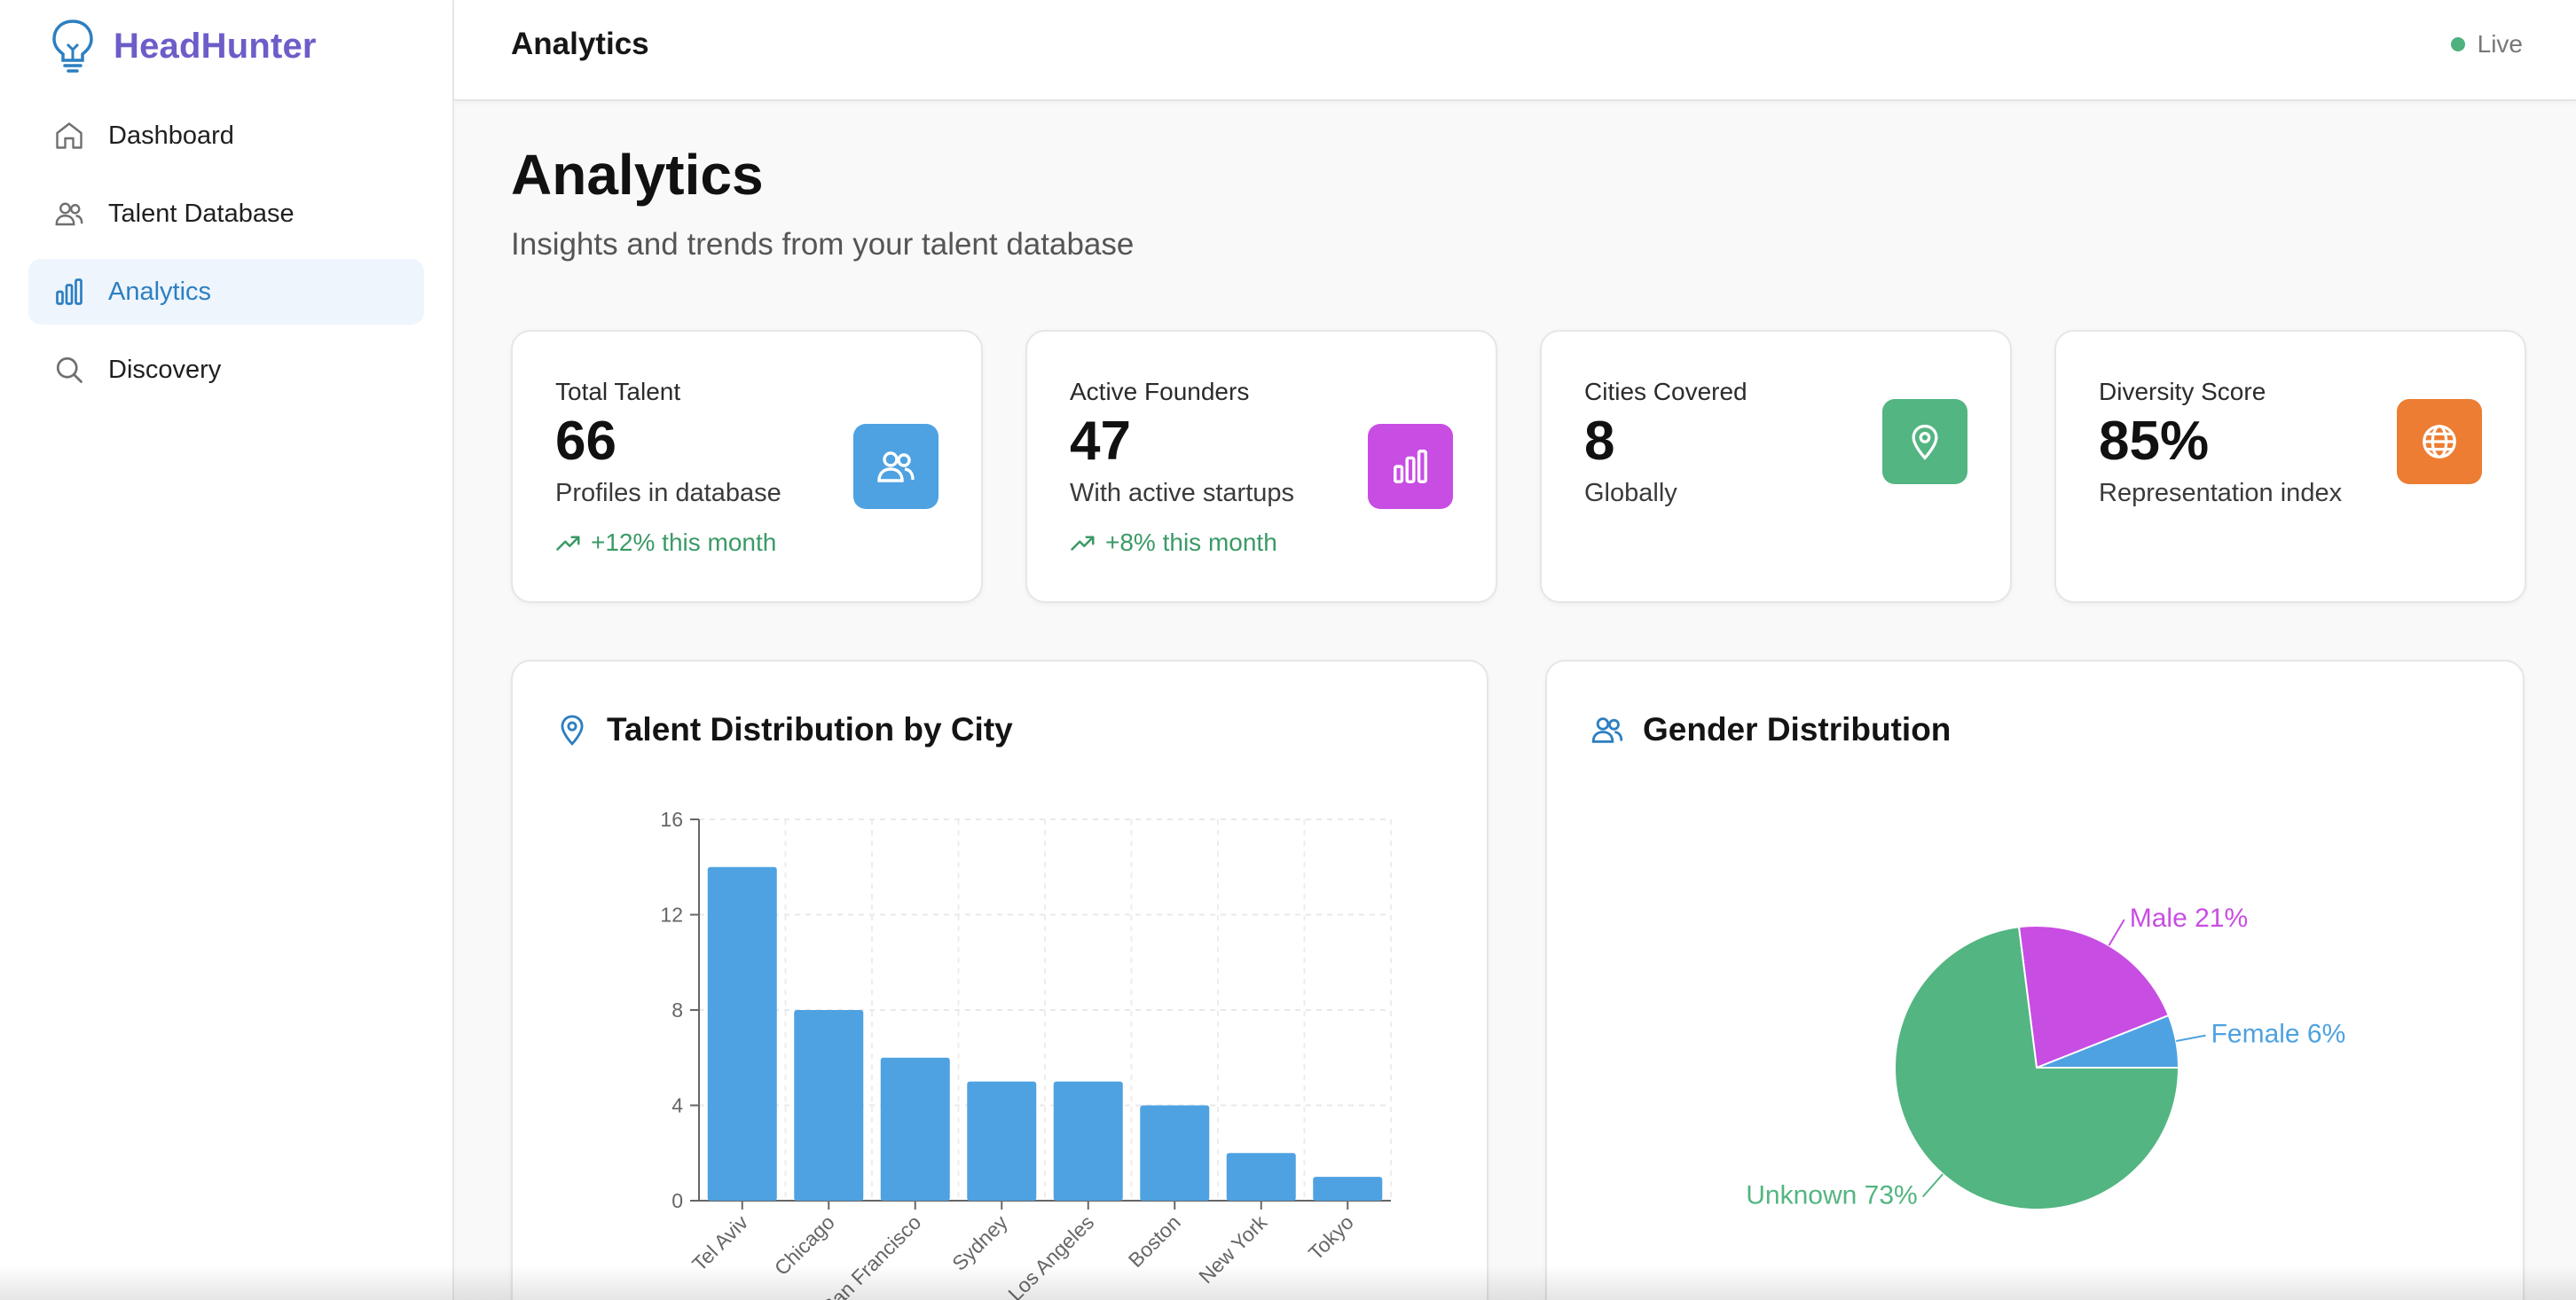  Describe the element at coordinates (810, 729) in the screenshot. I see `panel-title: Talent Distribution by City` at that location.